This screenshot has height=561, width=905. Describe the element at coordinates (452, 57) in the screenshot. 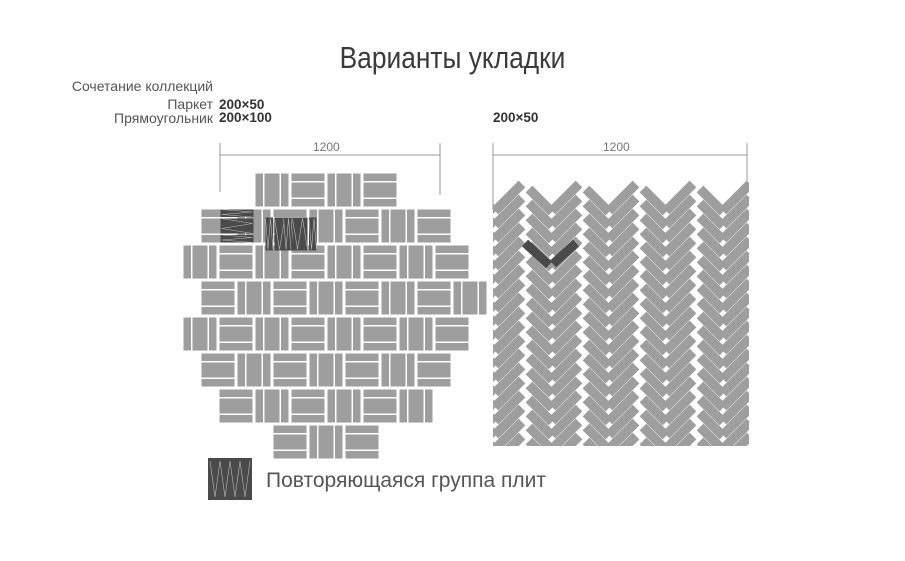

I see `page-title: Варианты укладки` at that location.